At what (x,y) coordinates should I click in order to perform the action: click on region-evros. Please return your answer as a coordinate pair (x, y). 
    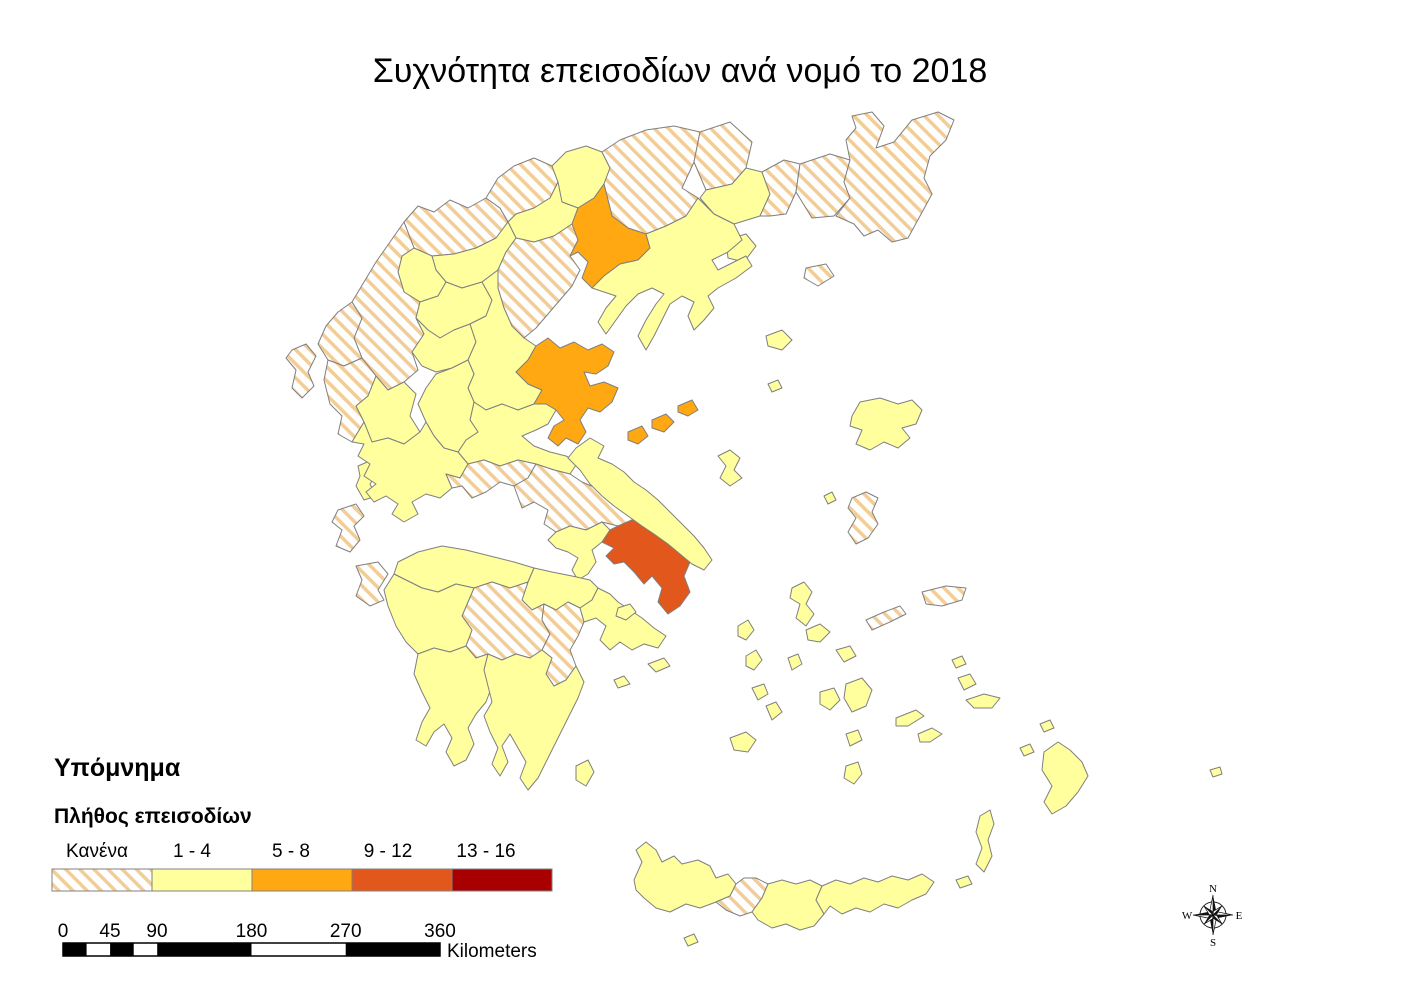
    Looking at the image, I should click on (895, 177).